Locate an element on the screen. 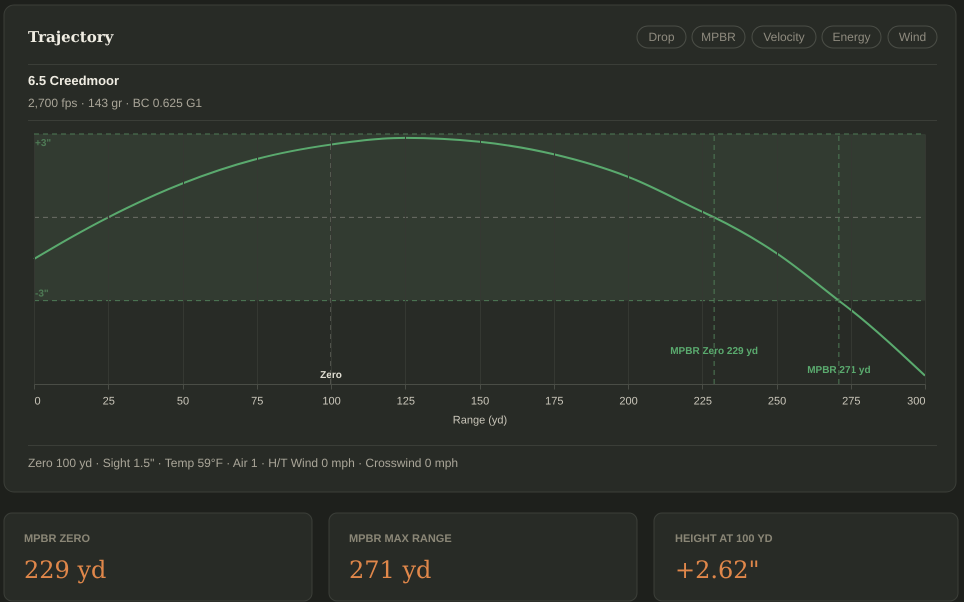  x-tick-label: 275 is located at coordinates (851, 402).